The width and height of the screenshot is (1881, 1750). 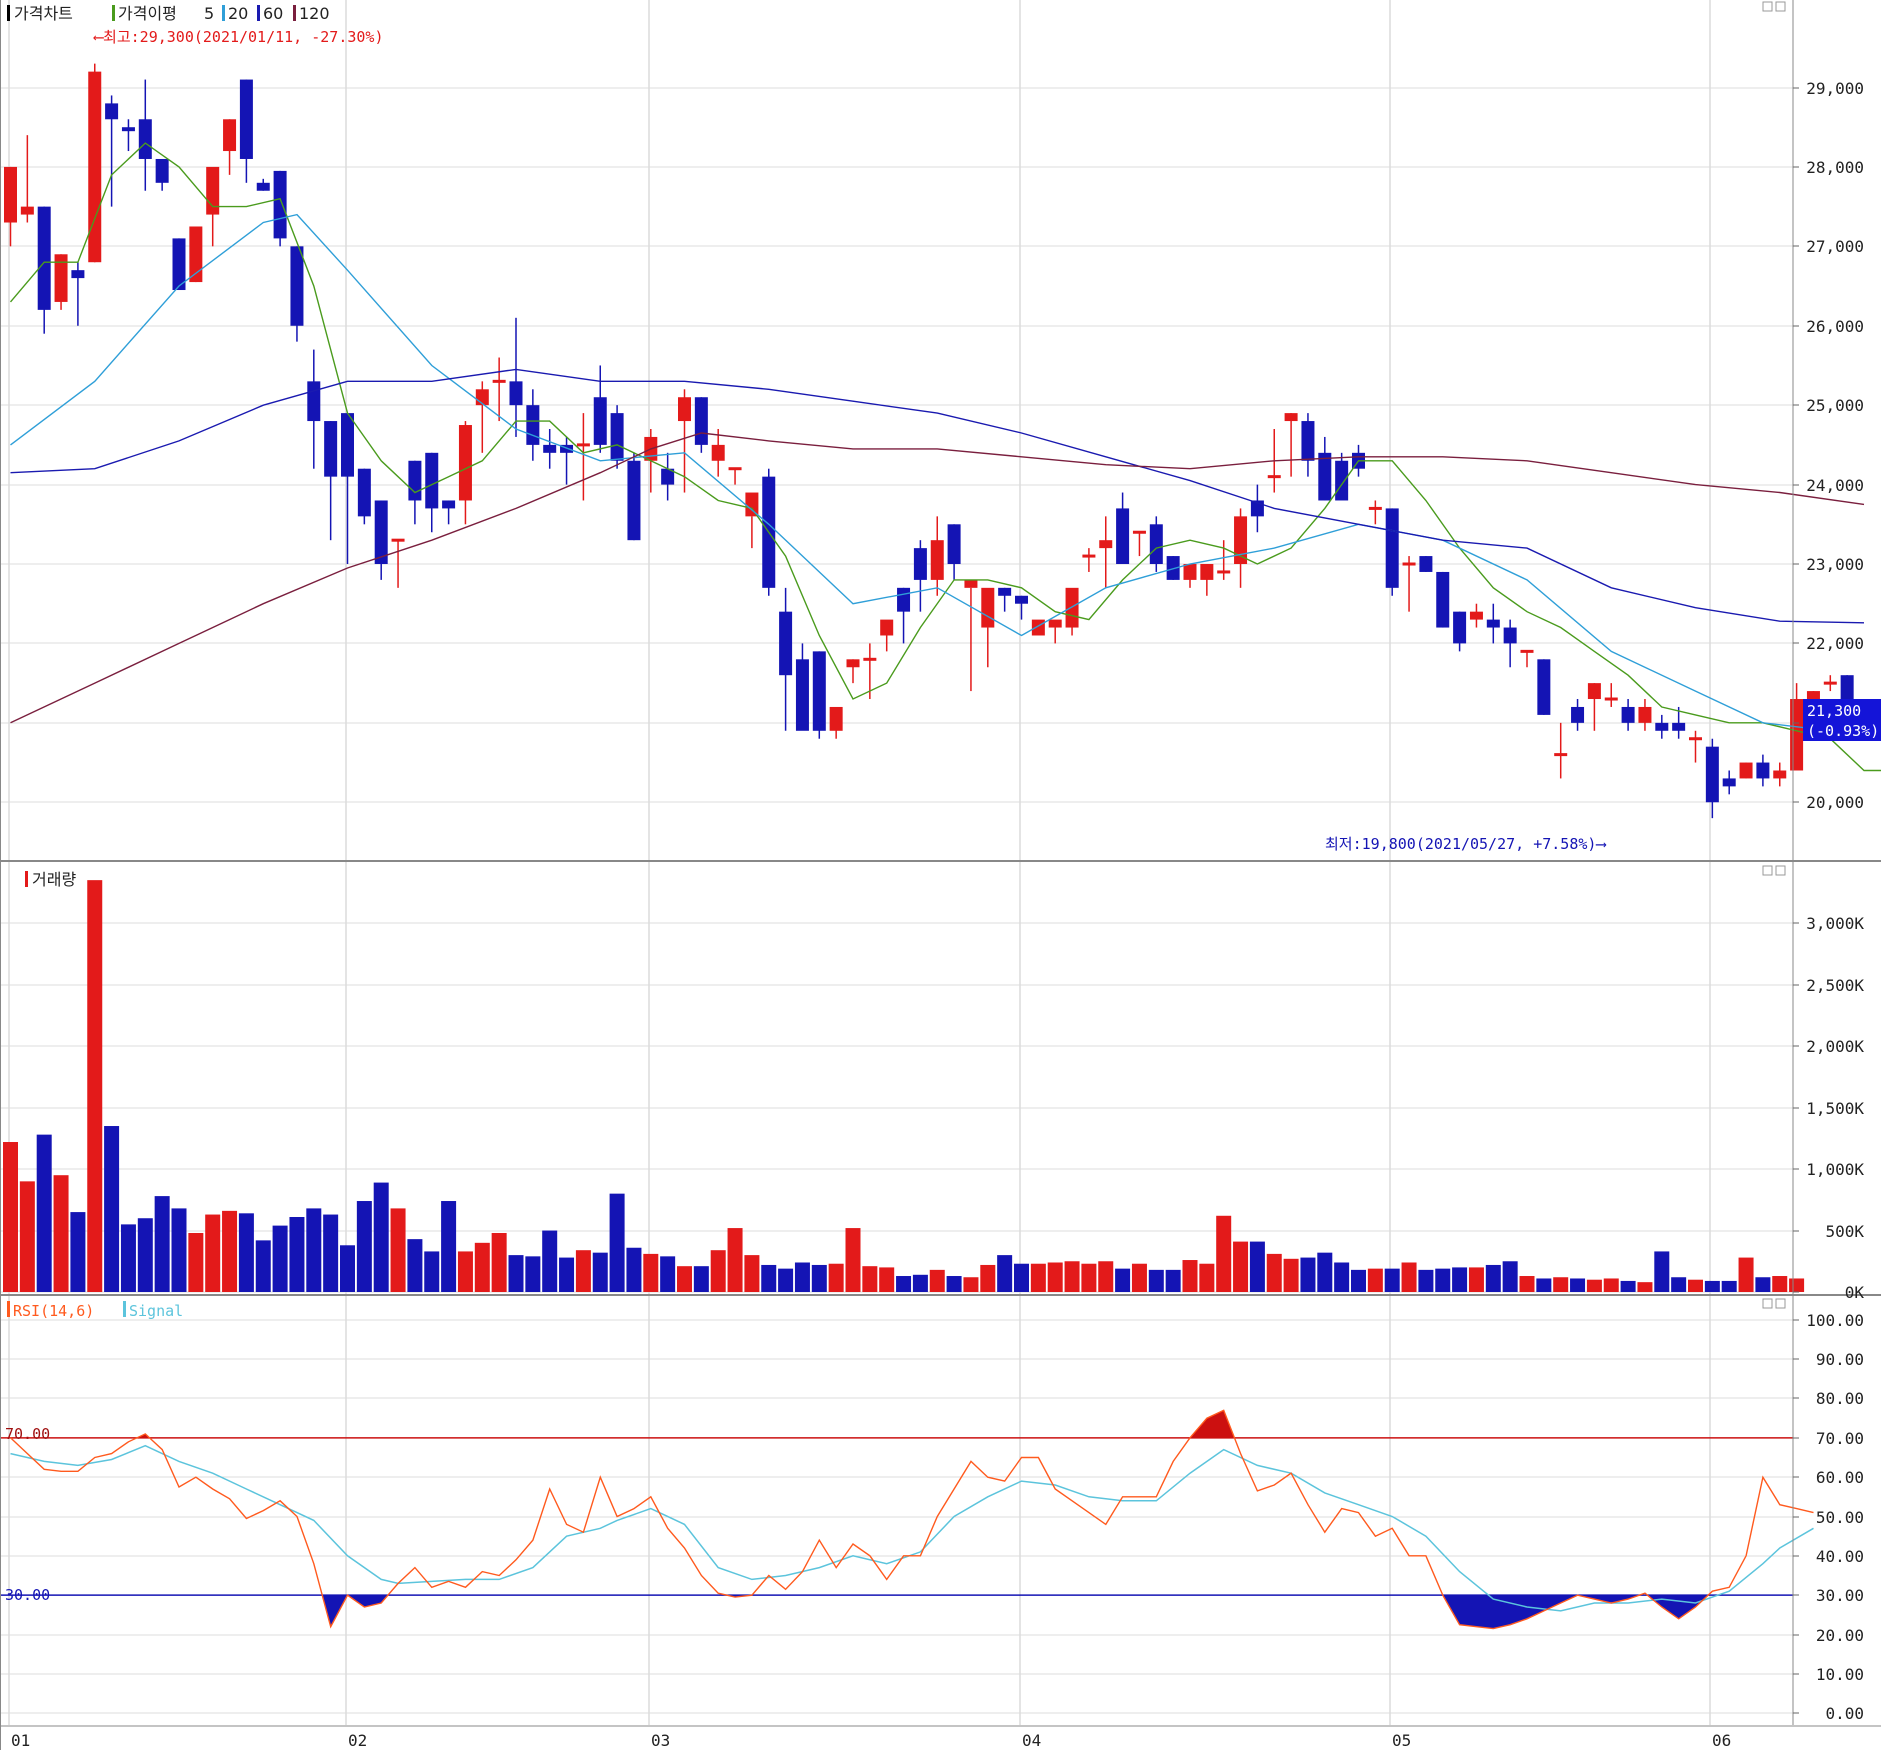 What do you see at coordinates (907, 1519) in the screenshot?
I see `rsi-pane` at bounding box center [907, 1519].